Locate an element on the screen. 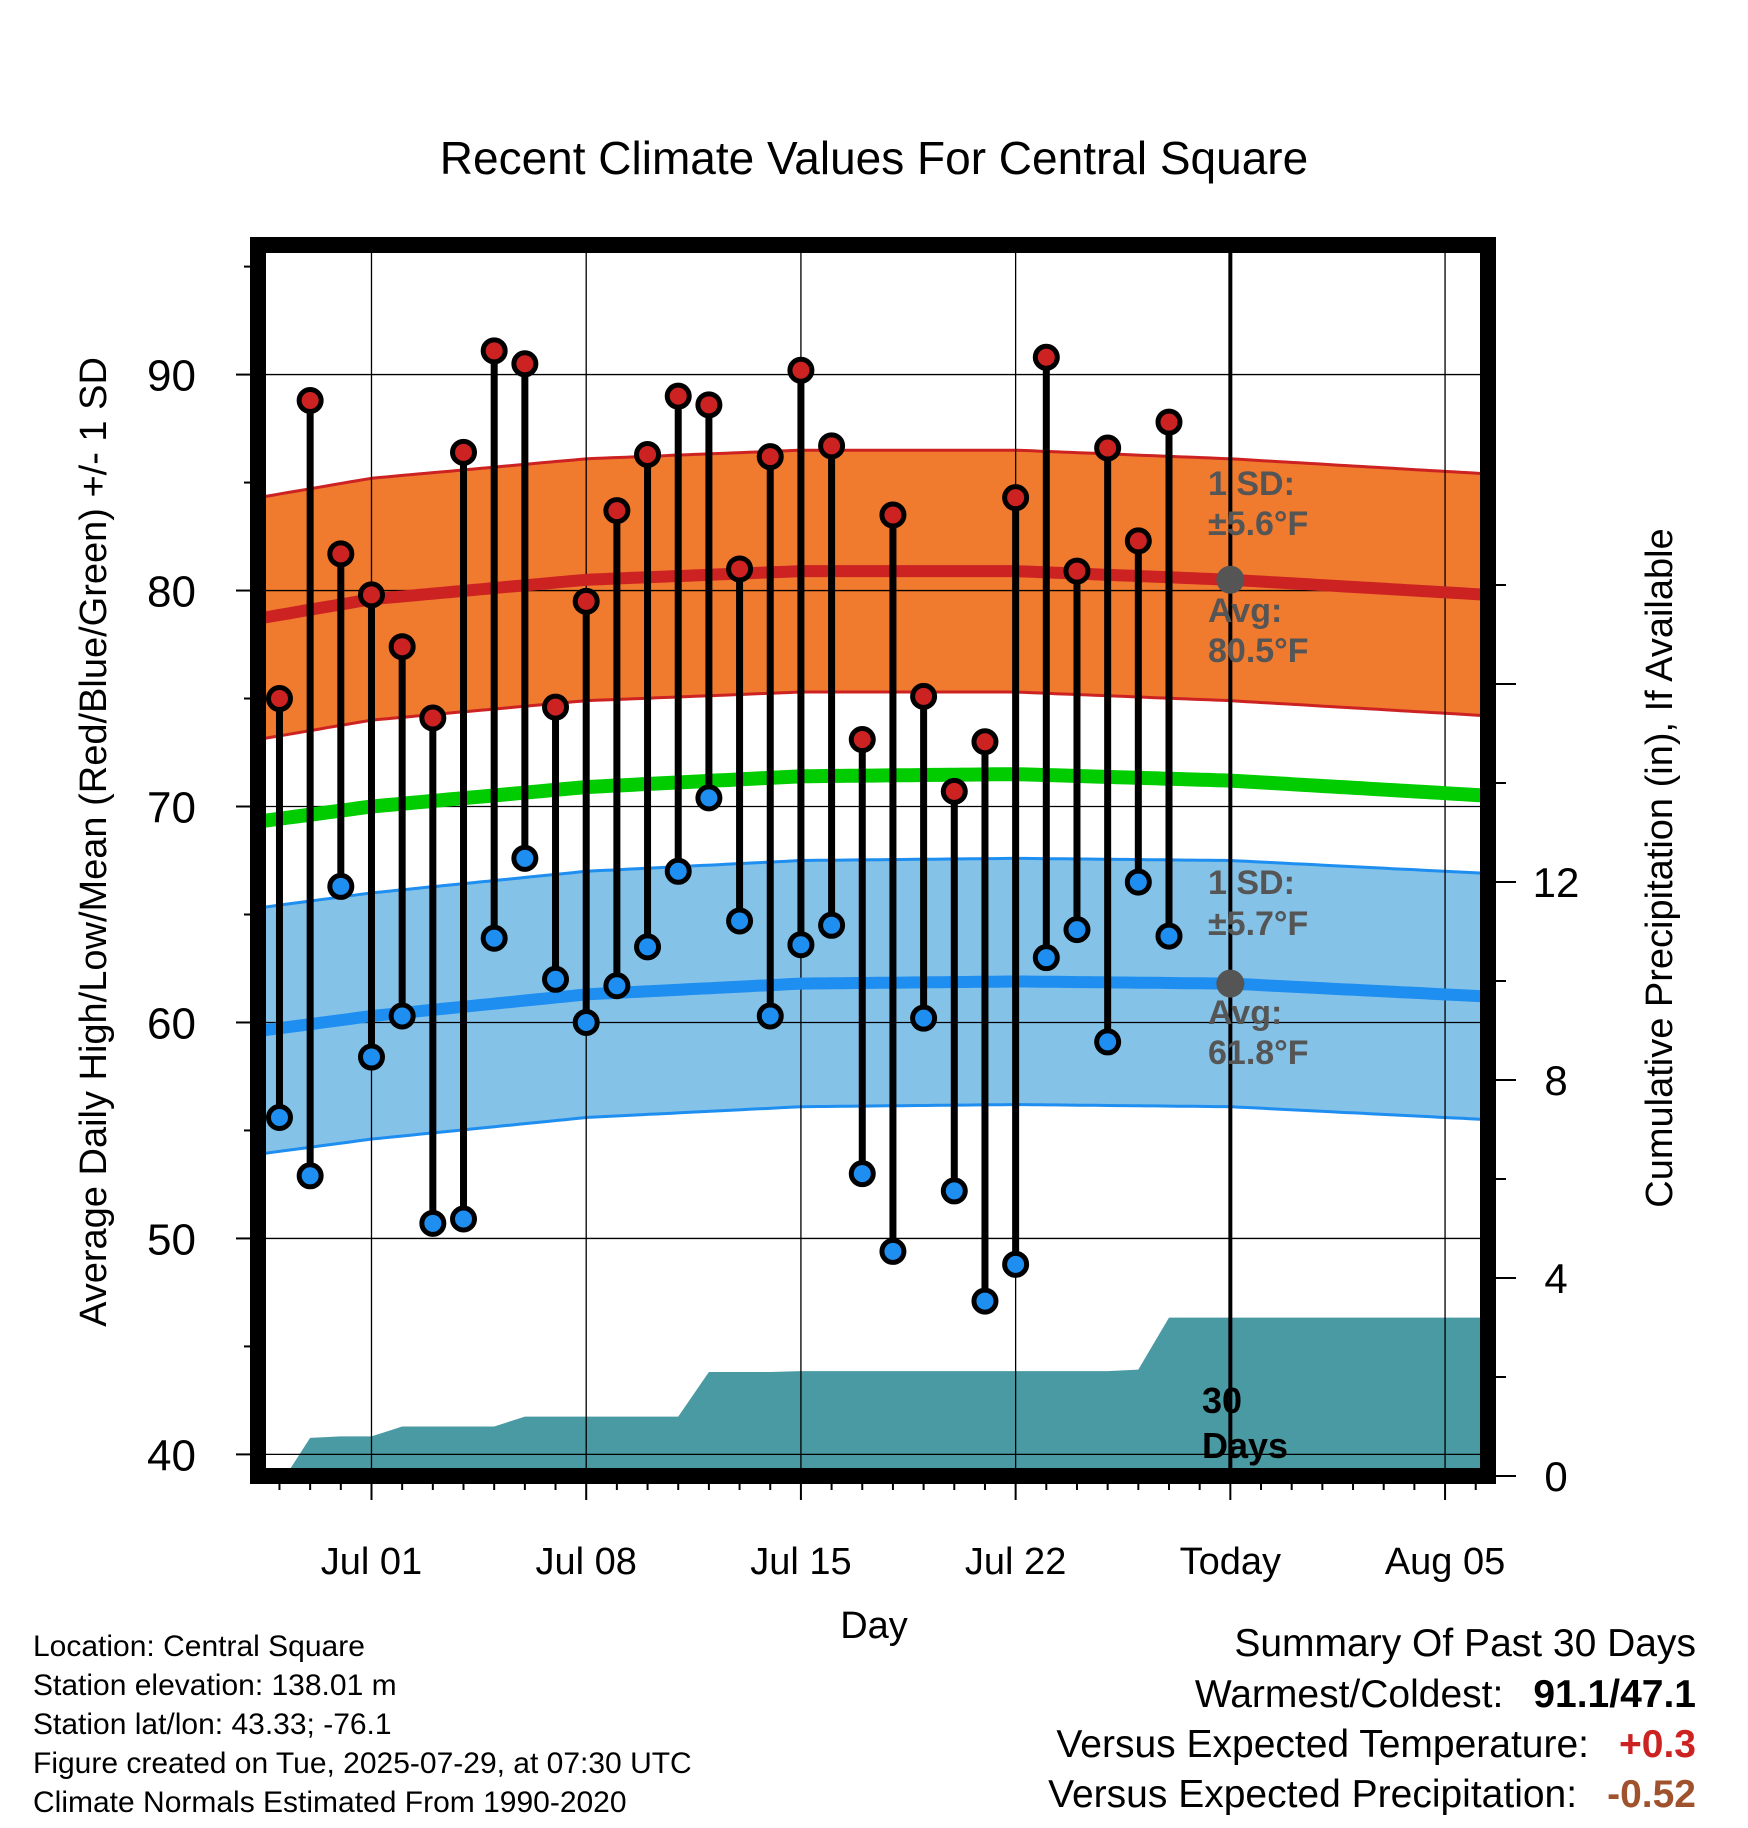 The width and height of the screenshot is (1748, 1828). footer-normals: Climate Normals Estimated From 1990-2020 is located at coordinates (330, 1802).